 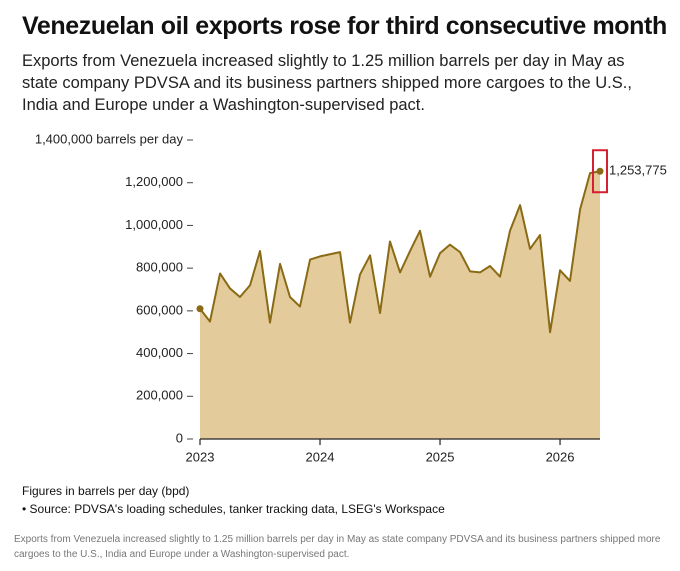 What do you see at coordinates (440, 456) in the screenshot?
I see `x-tick-label: 2025` at bounding box center [440, 456].